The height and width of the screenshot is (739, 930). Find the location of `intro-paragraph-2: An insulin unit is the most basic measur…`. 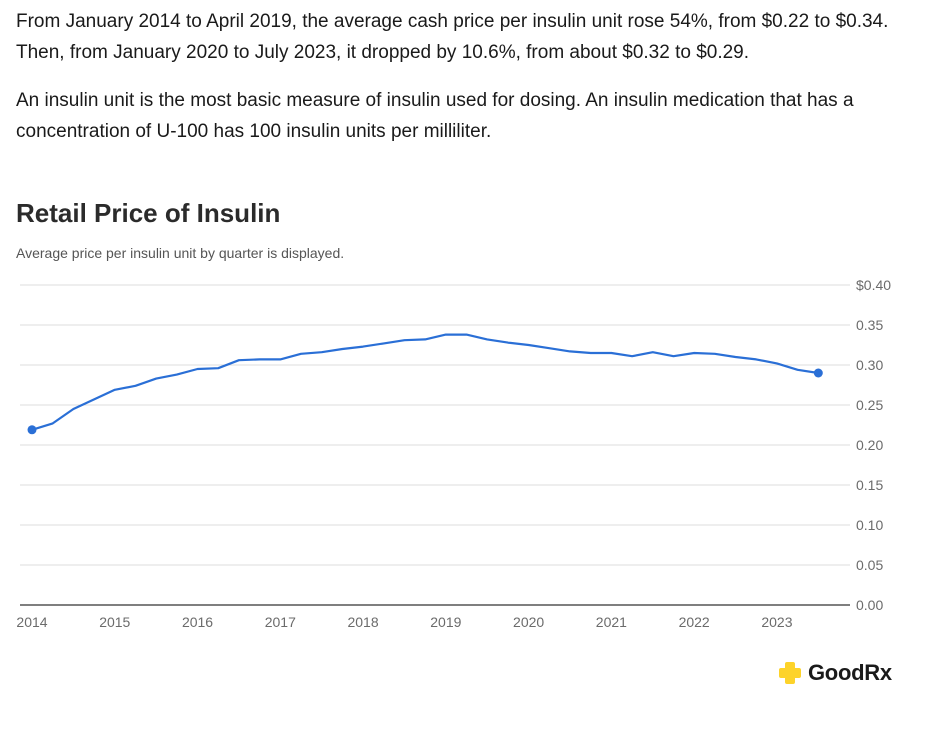

intro-paragraph-2: An insulin unit is the most basic measur… is located at coordinates (435, 116).